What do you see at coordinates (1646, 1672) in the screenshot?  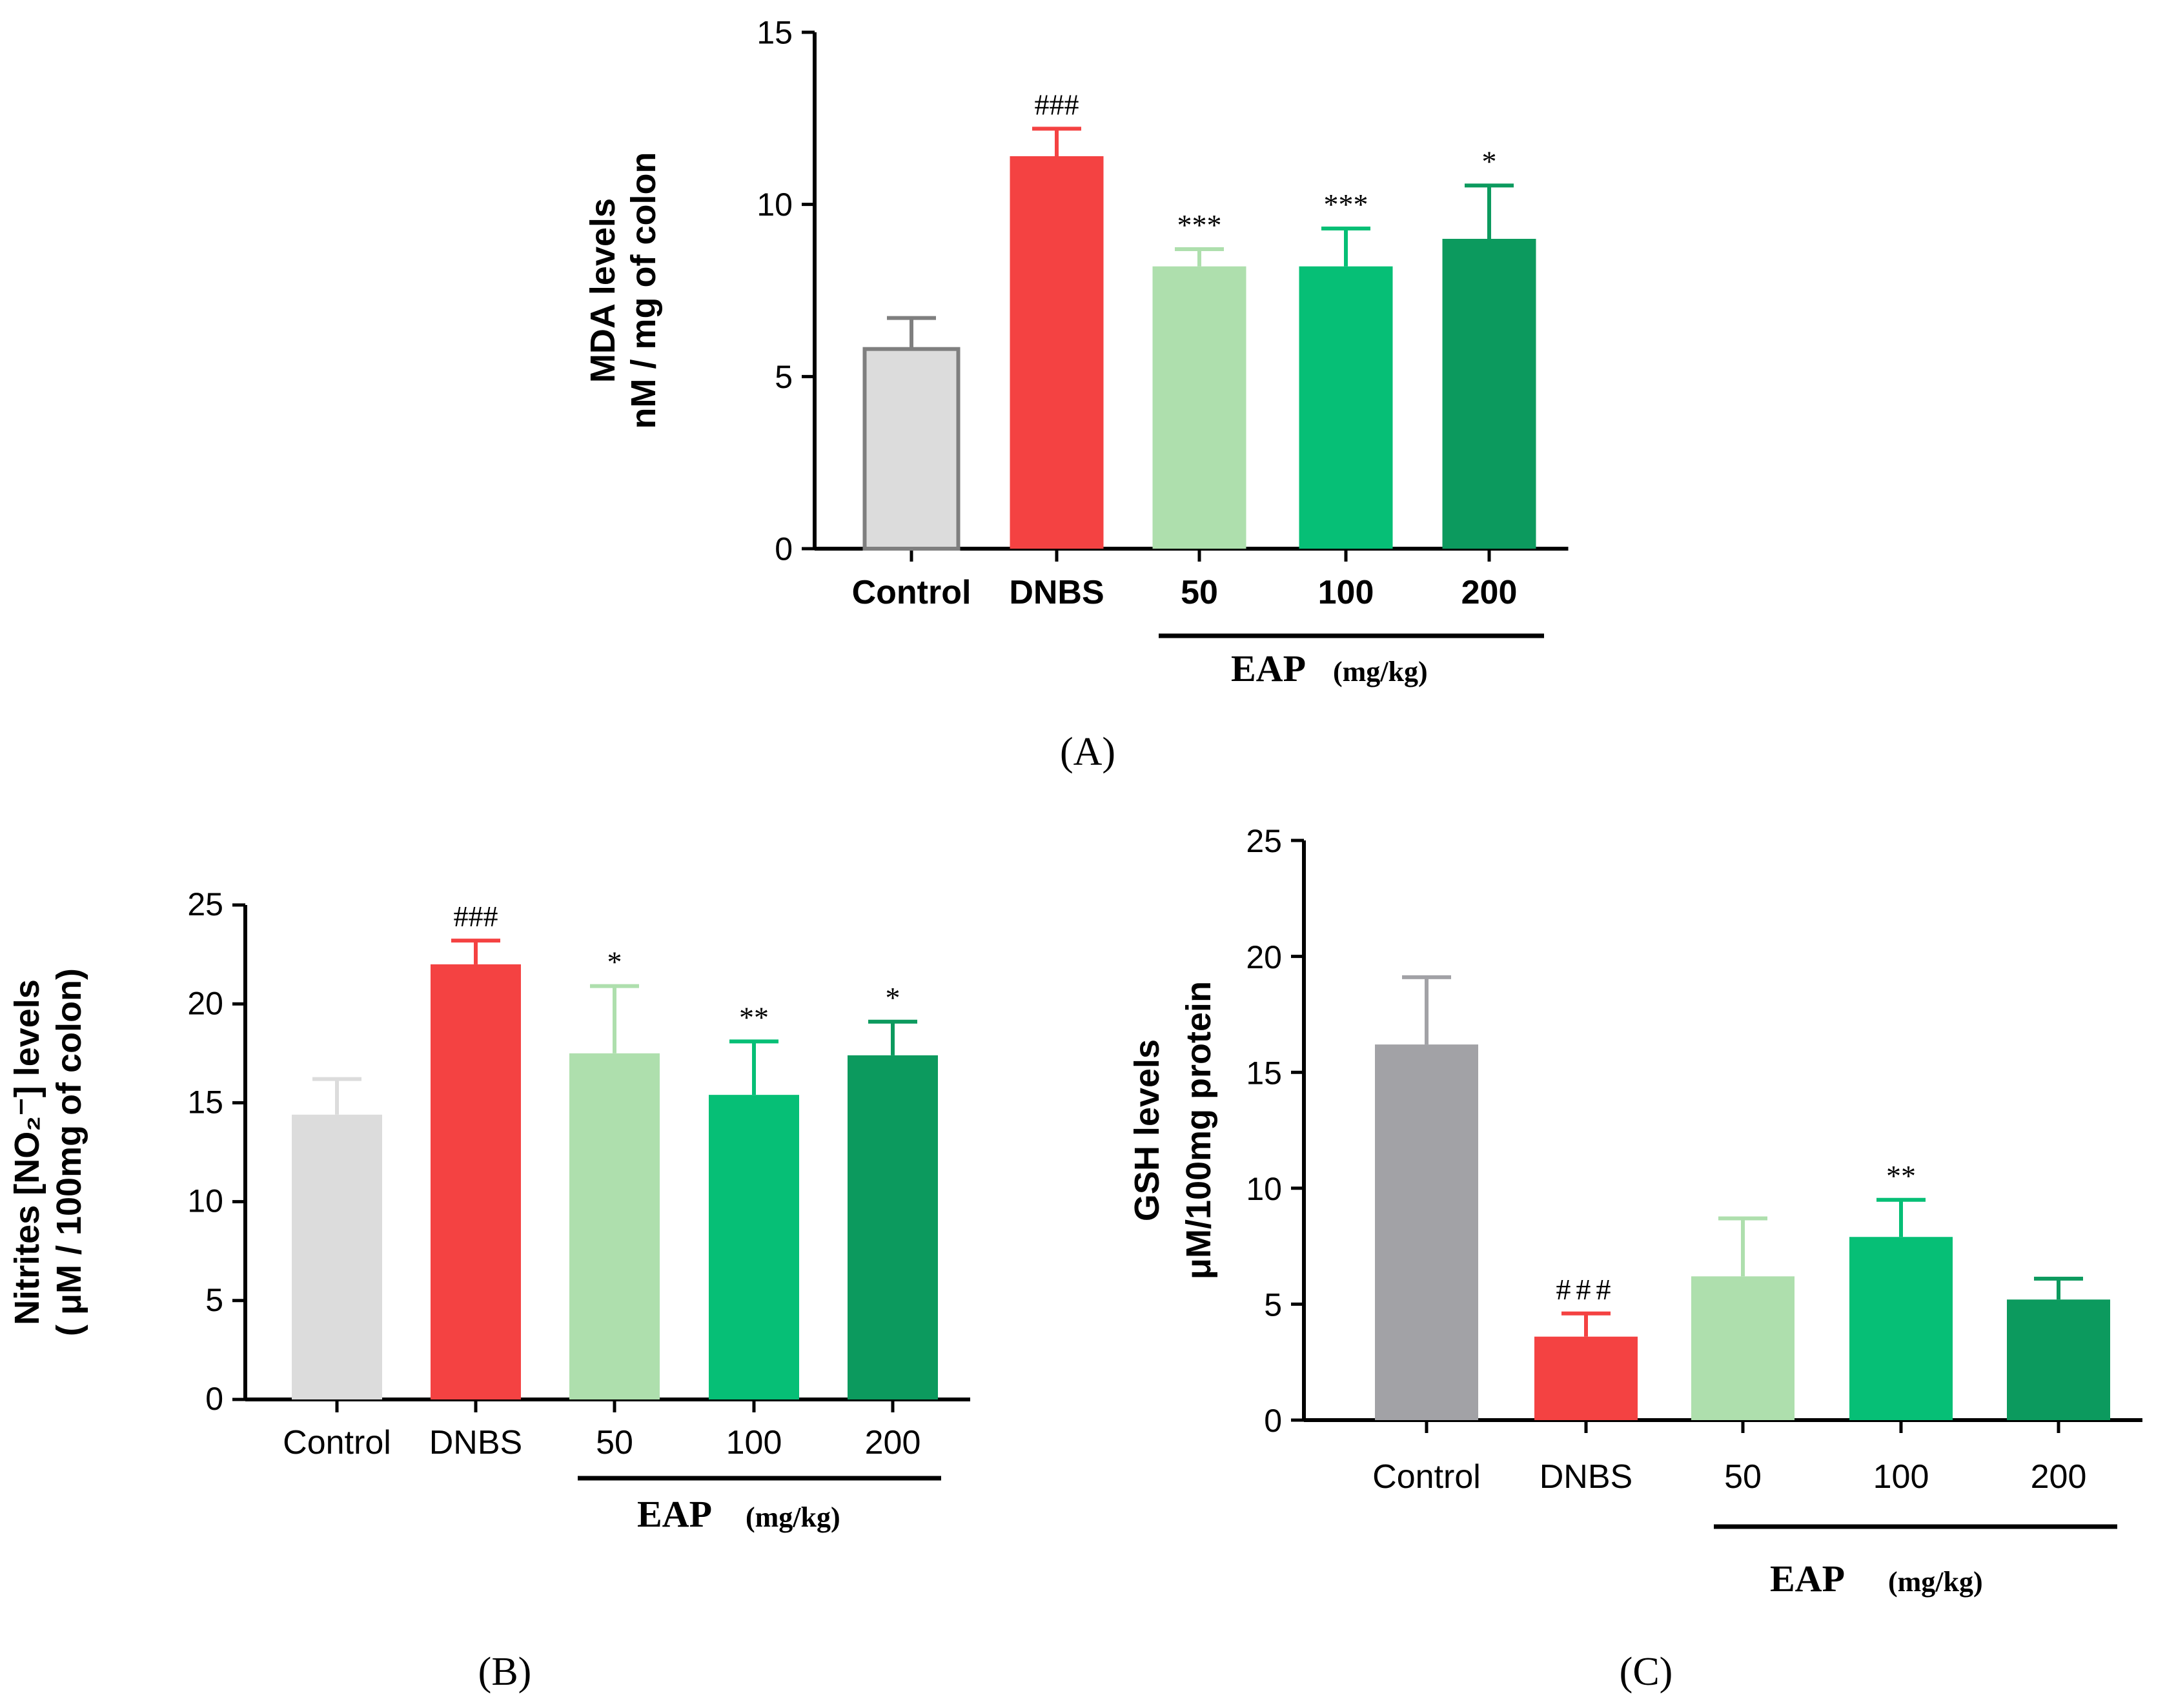 I see `panel-label: (C)` at bounding box center [1646, 1672].